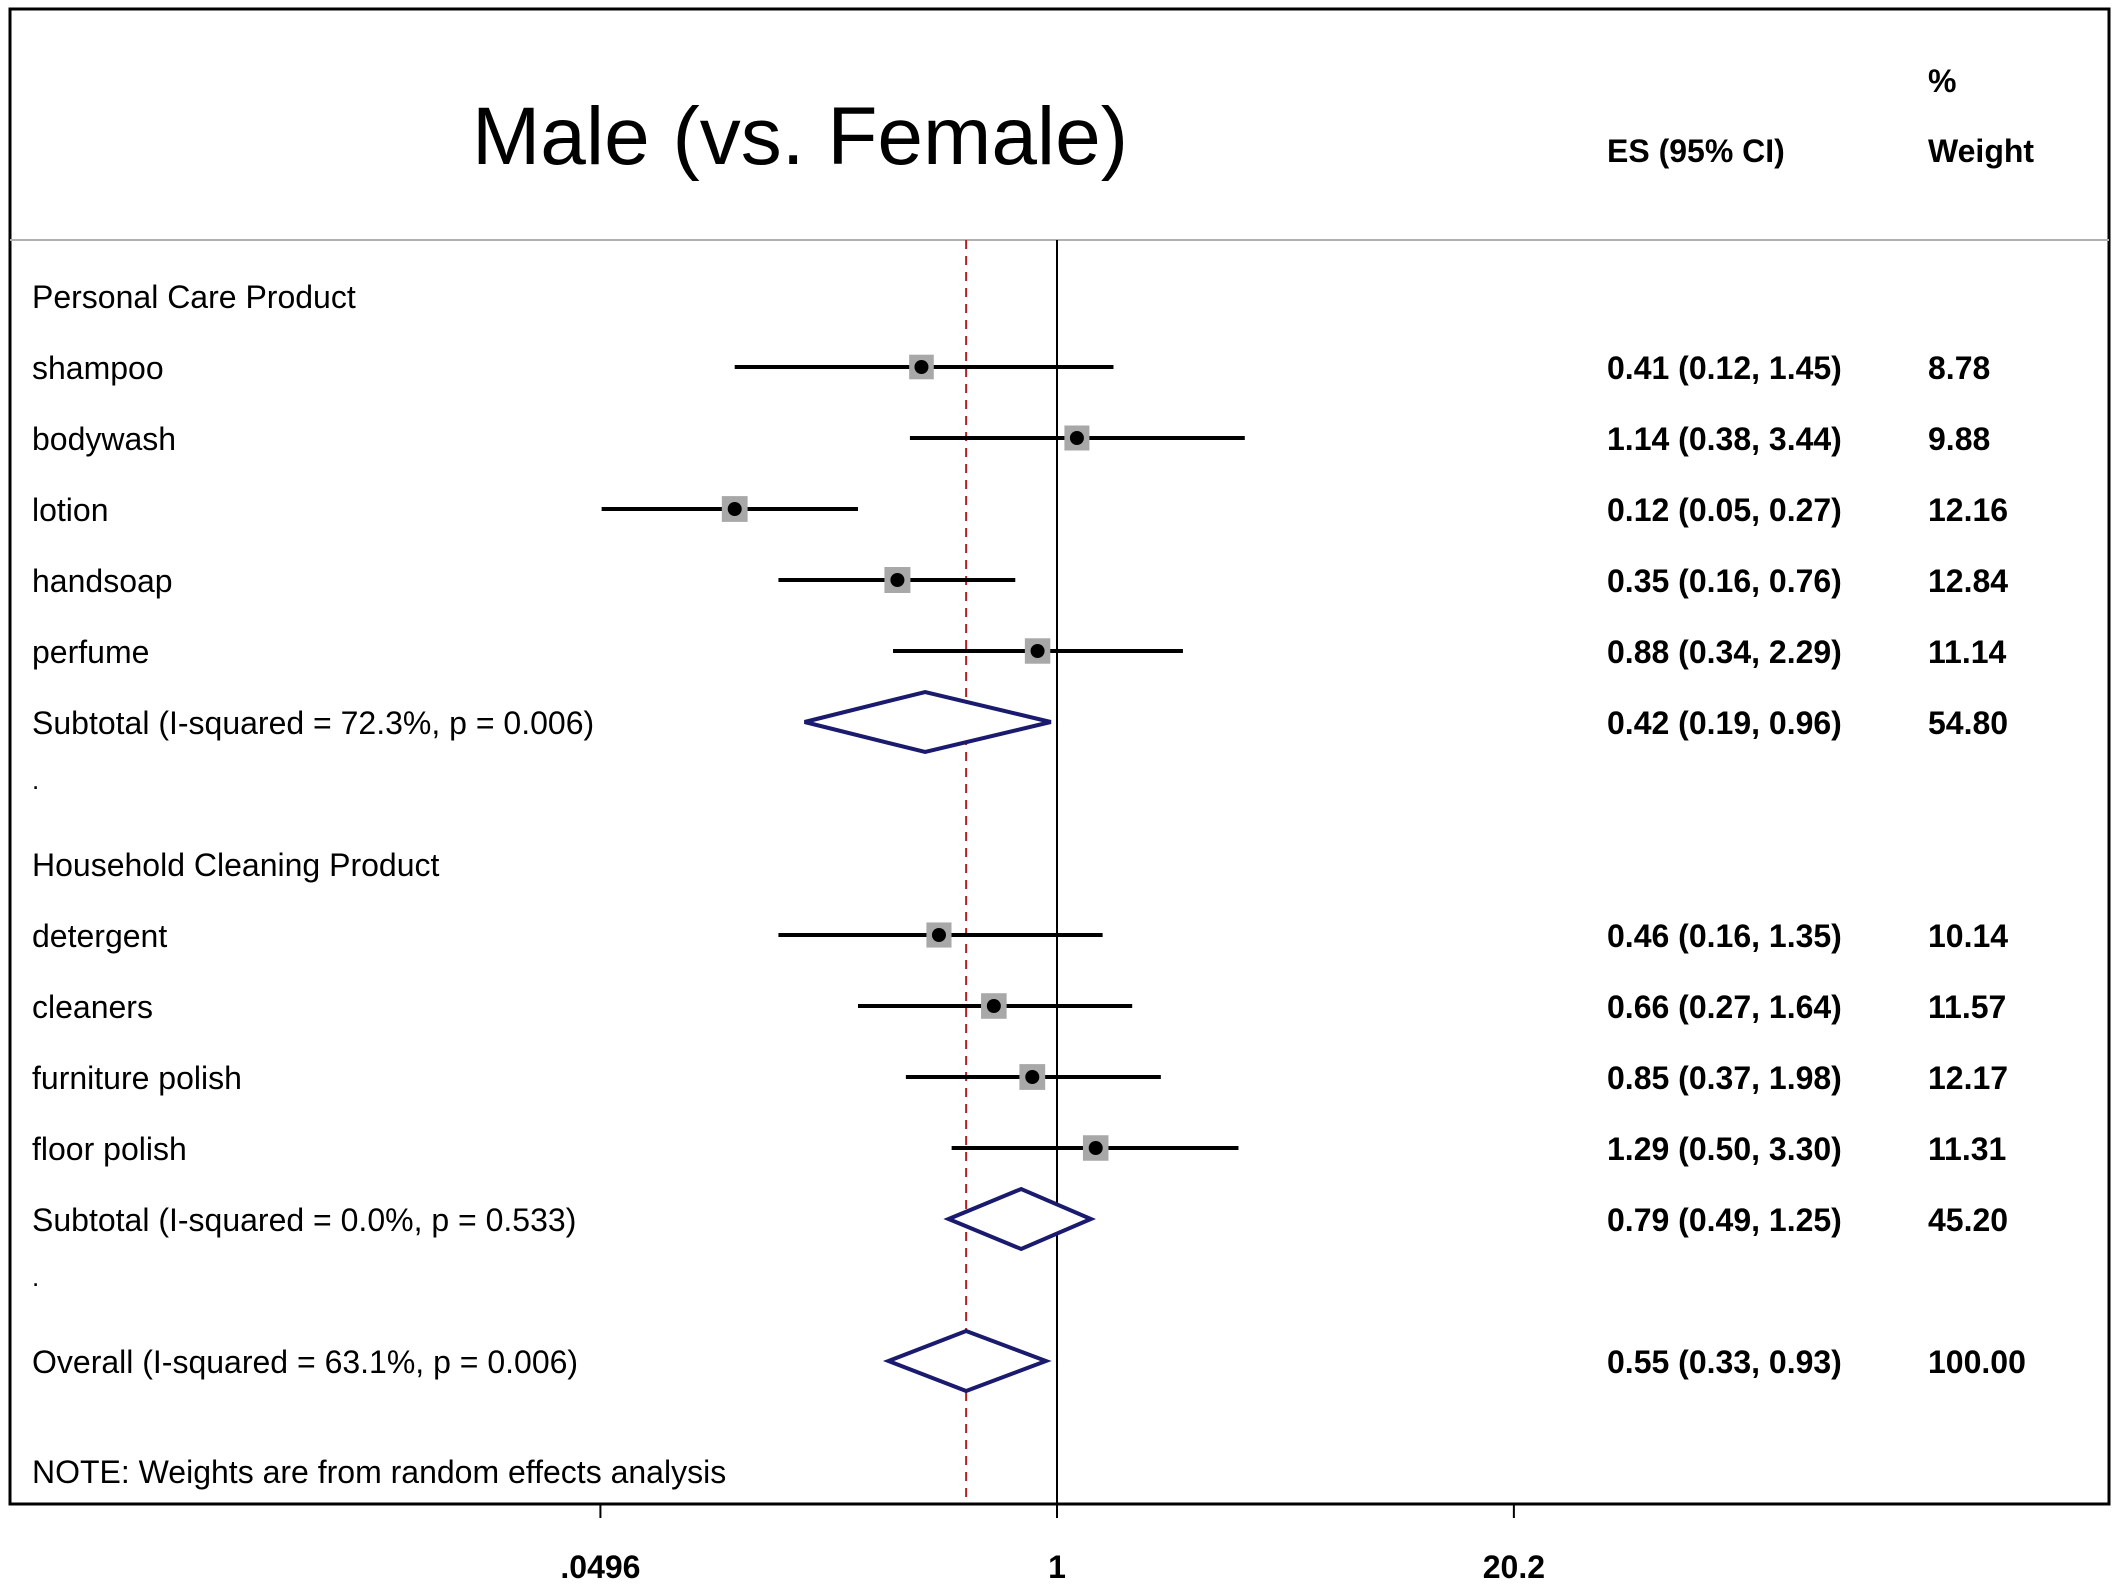 The image size is (2117, 1587). I want to click on weight-value: 12.84, so click(1968, 581).